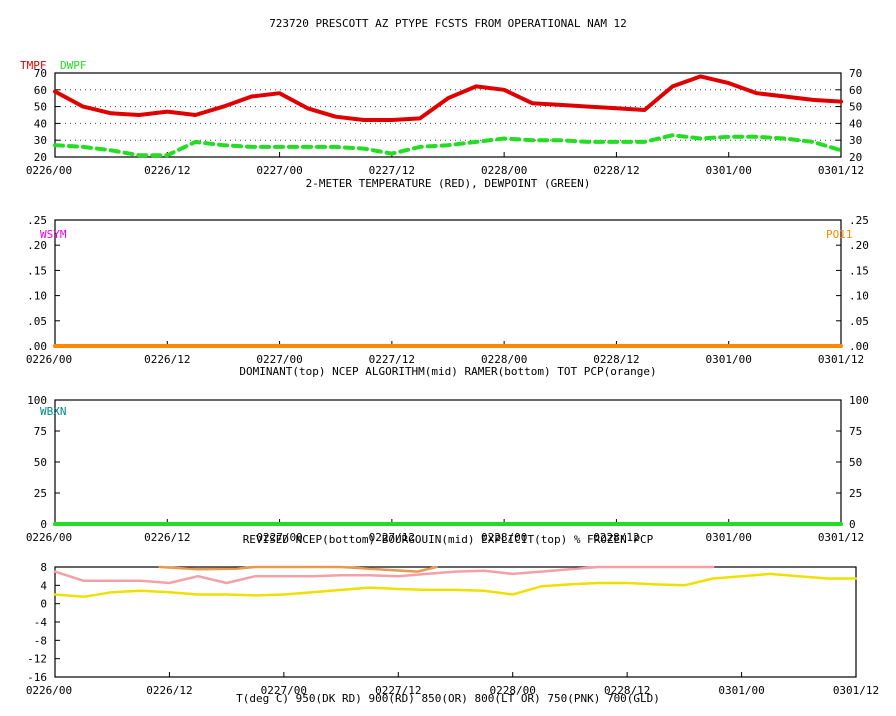 The width and height of the screenshot is (896, 716). I want to click on y-tick-label-profile: 8, so click(43, 567).